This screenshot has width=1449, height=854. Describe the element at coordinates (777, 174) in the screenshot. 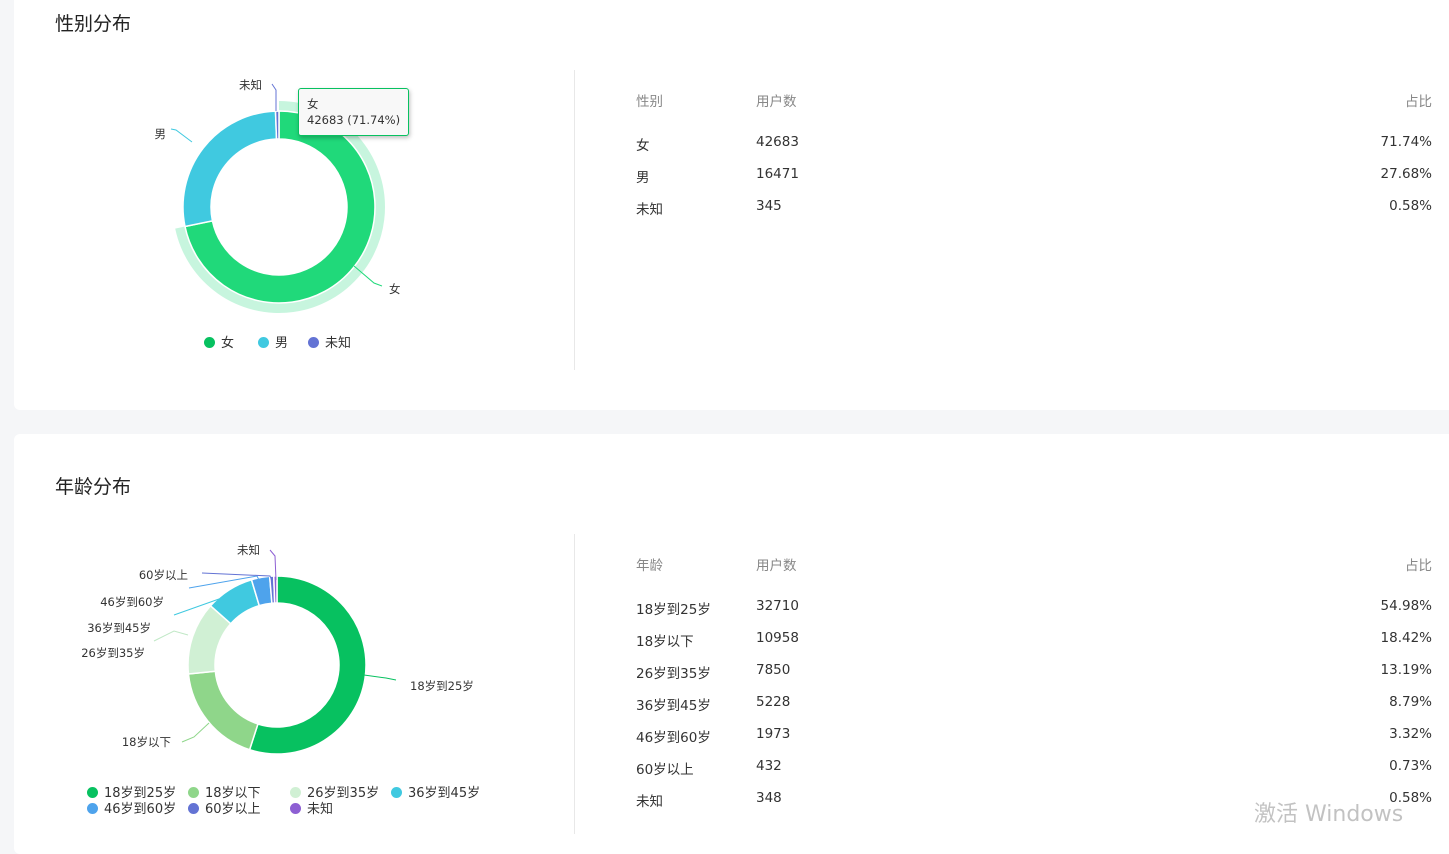

I see `table-cell: 16471` at that location.